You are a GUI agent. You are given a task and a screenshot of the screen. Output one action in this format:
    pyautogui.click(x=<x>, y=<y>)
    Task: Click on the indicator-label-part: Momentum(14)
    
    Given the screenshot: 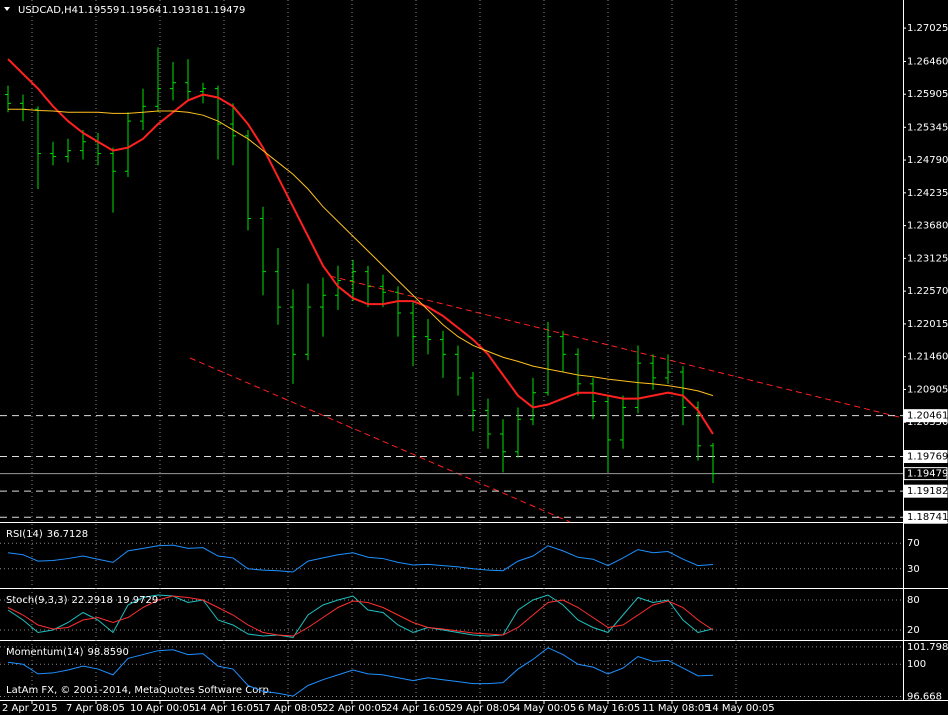 What is the action you would take?
    pyautogui.click(x=45, y=652)
    